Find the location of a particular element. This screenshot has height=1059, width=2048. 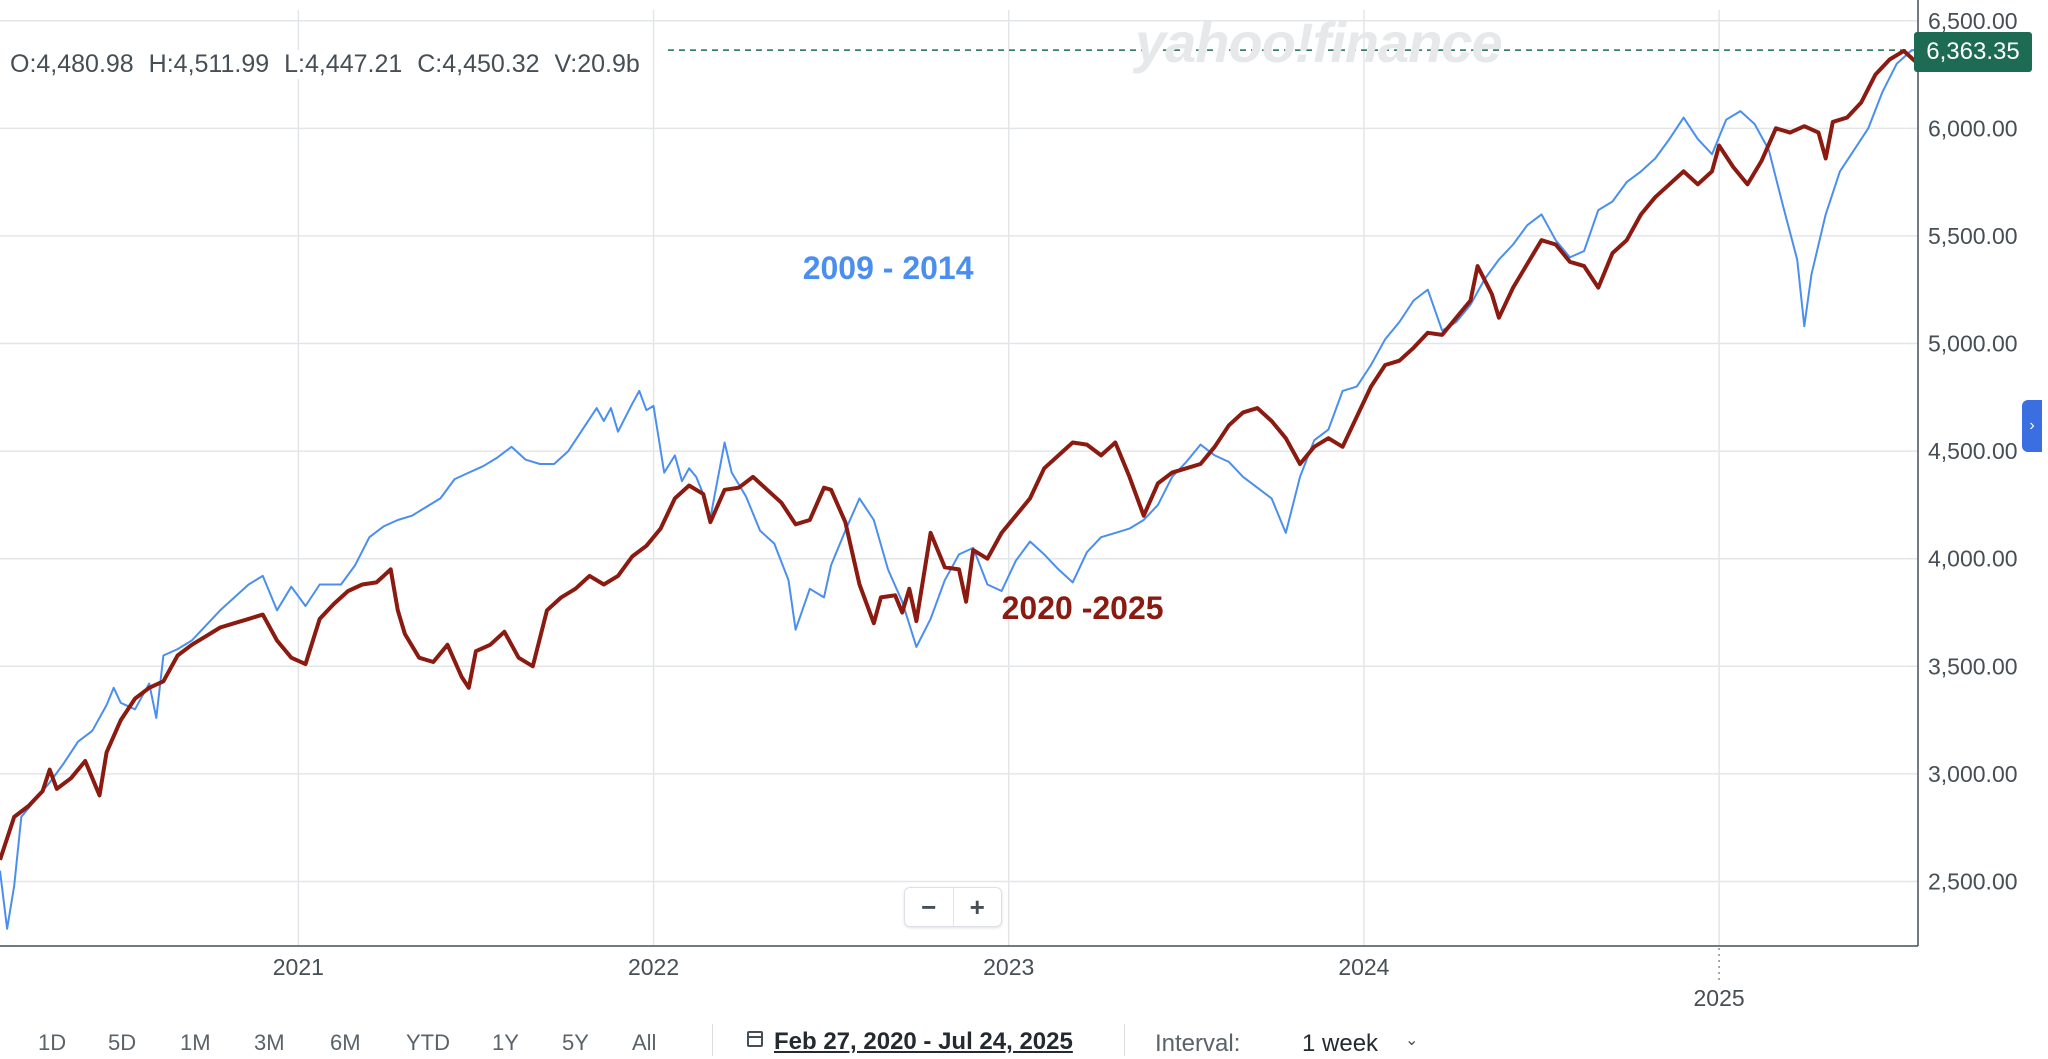

range-button-all: All is located at coordinates (644, 1042).